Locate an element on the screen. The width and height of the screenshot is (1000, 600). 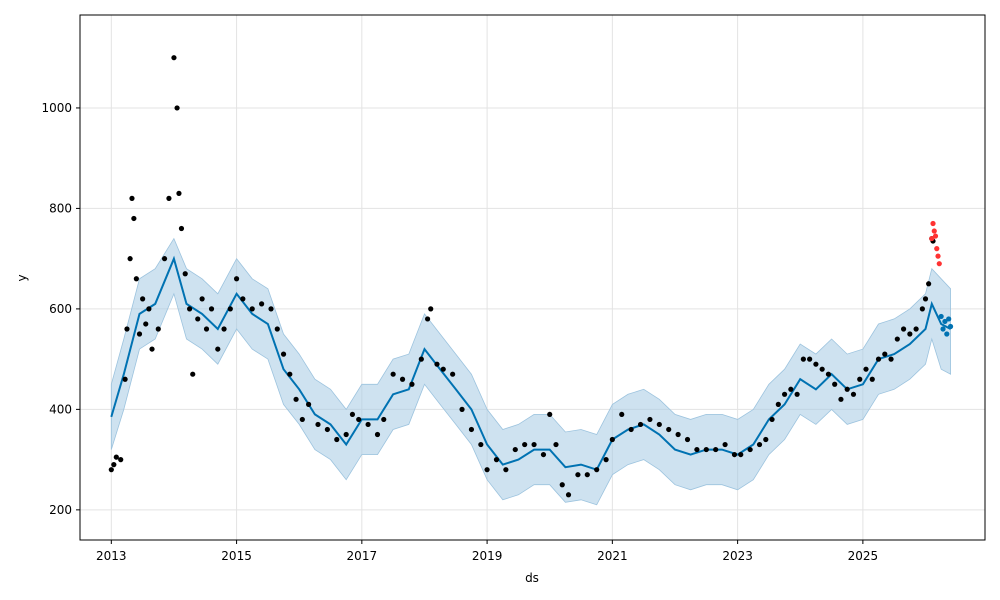
y-tick-label: 600 is located at coordinates (60, 309).